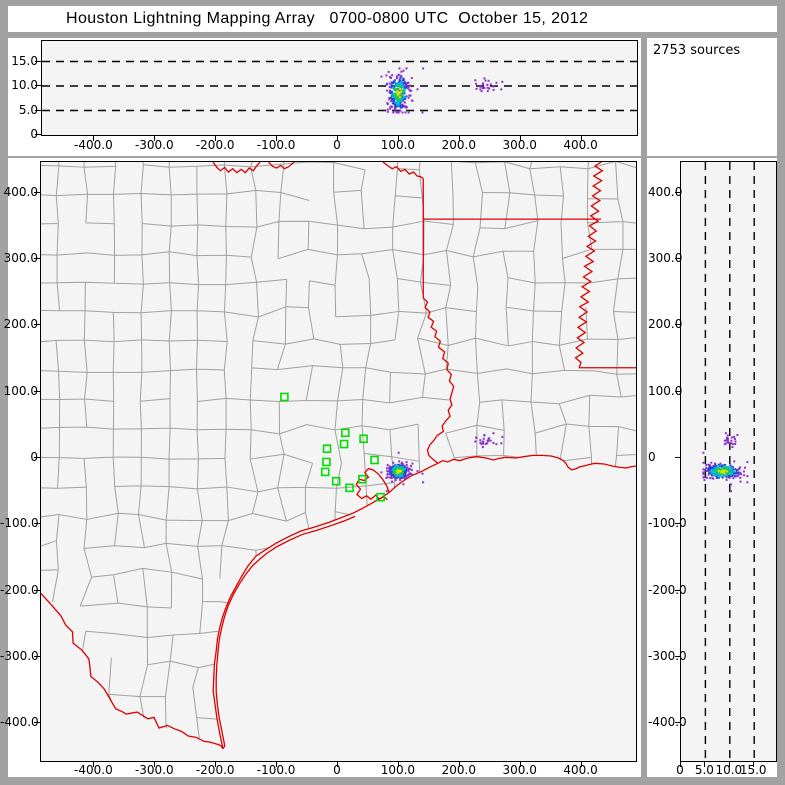  I want to click on altitude-ew-plot, so click(339, 88).